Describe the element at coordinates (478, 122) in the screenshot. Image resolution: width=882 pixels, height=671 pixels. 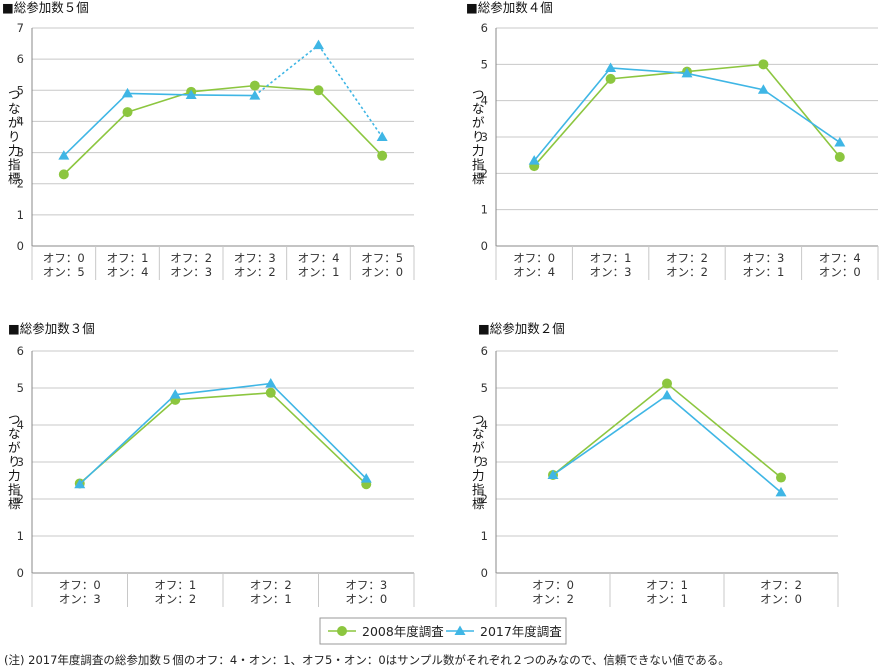
I see `y-axis-label-glyph: が` at that location.